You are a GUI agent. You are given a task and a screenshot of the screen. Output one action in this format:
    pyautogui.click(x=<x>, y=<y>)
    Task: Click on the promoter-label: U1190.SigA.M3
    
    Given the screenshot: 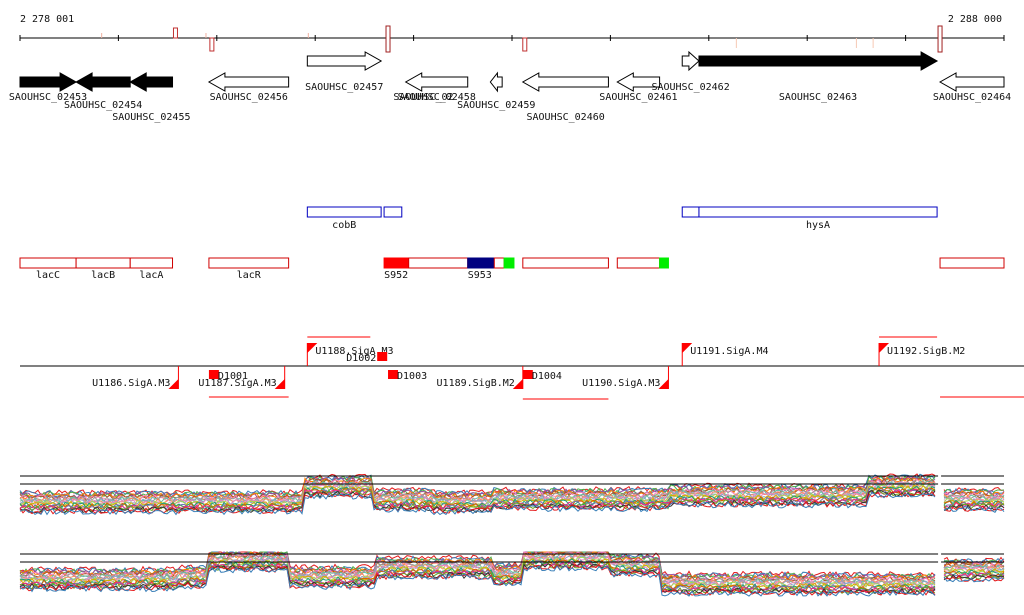 What is the action you would take?
    pyautogui.click(x=621, y=383)
    